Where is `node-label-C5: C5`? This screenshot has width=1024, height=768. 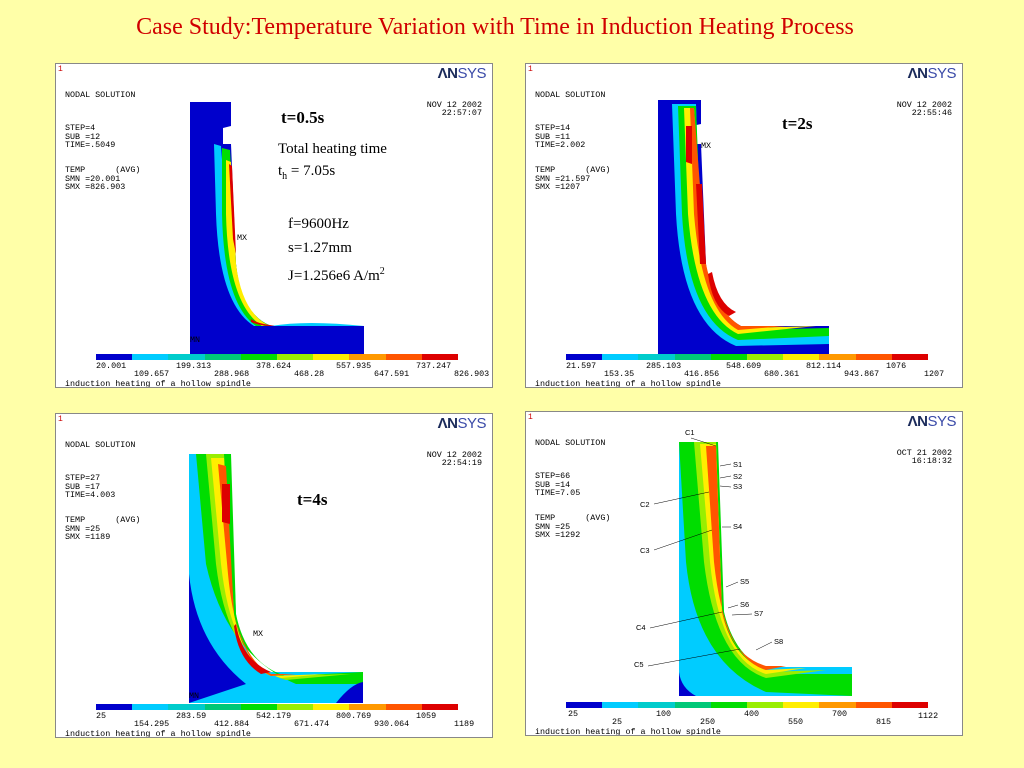
node-label-C5: C5 is located at coordinates (639, 664).